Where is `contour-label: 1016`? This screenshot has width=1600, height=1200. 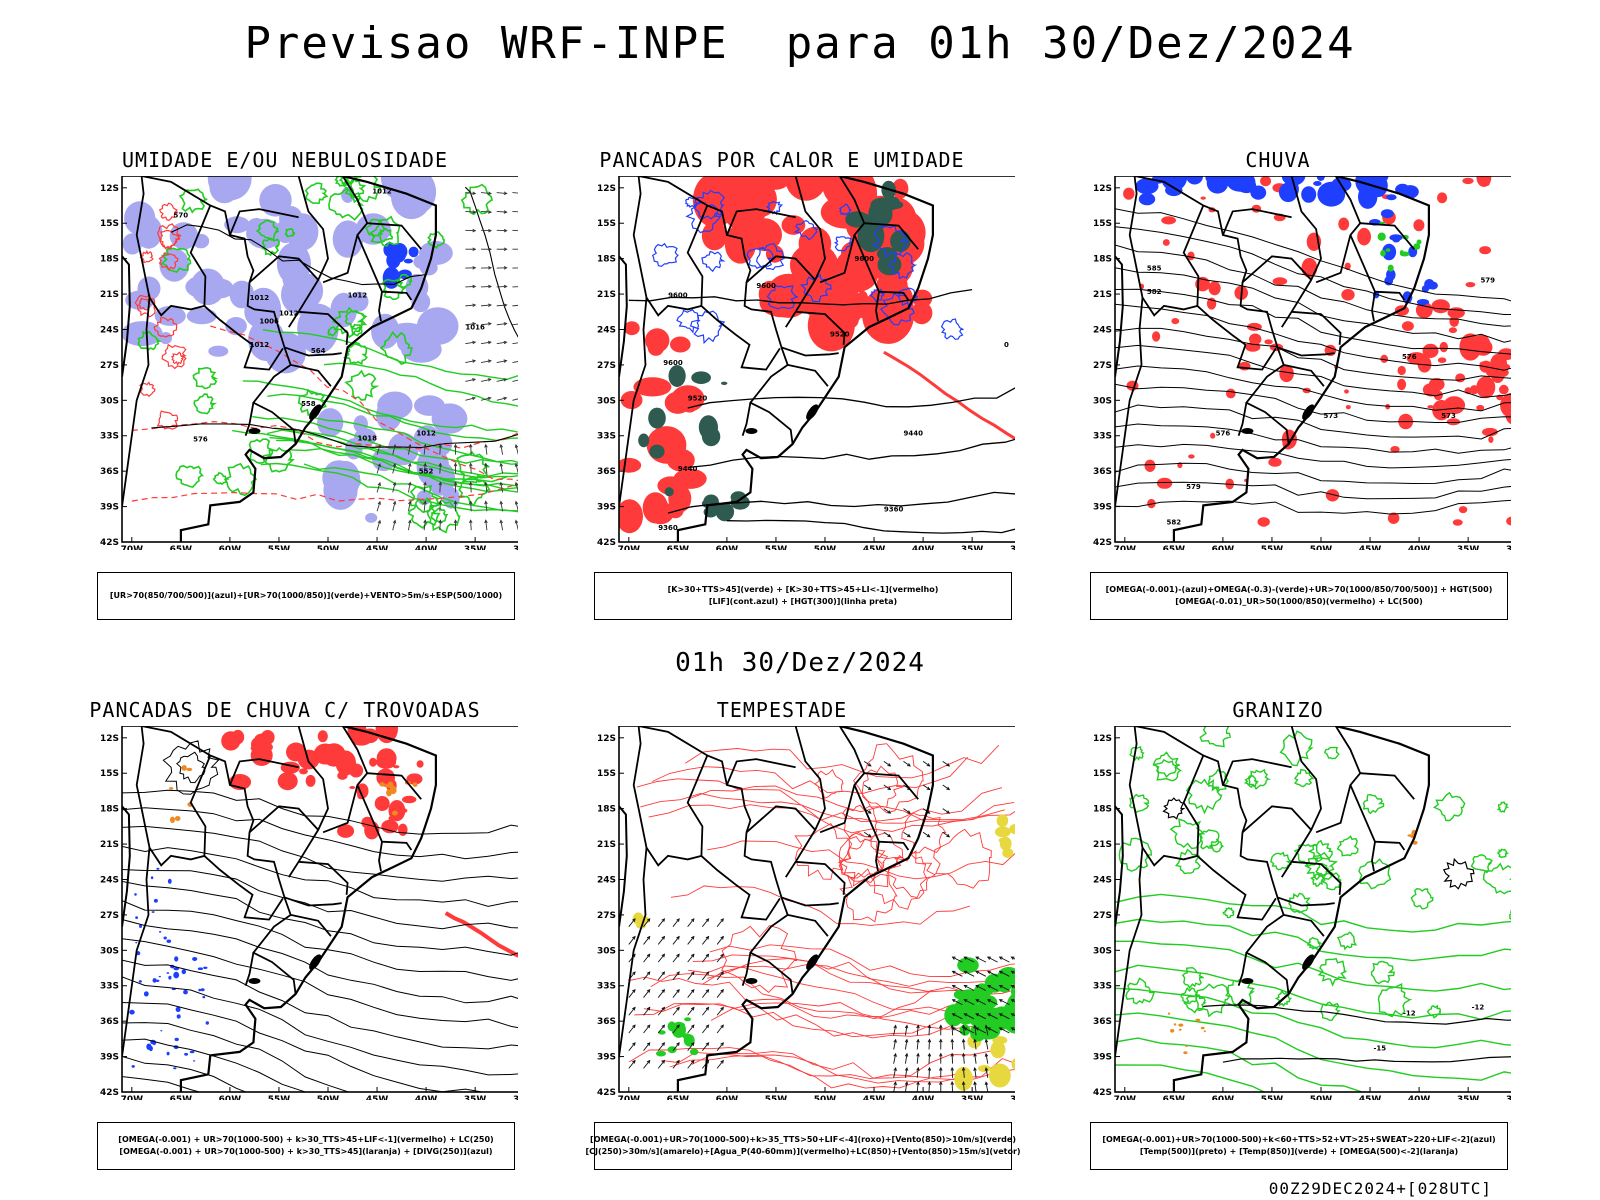
contour-label: 1016 is located at coordinates (475, 327).